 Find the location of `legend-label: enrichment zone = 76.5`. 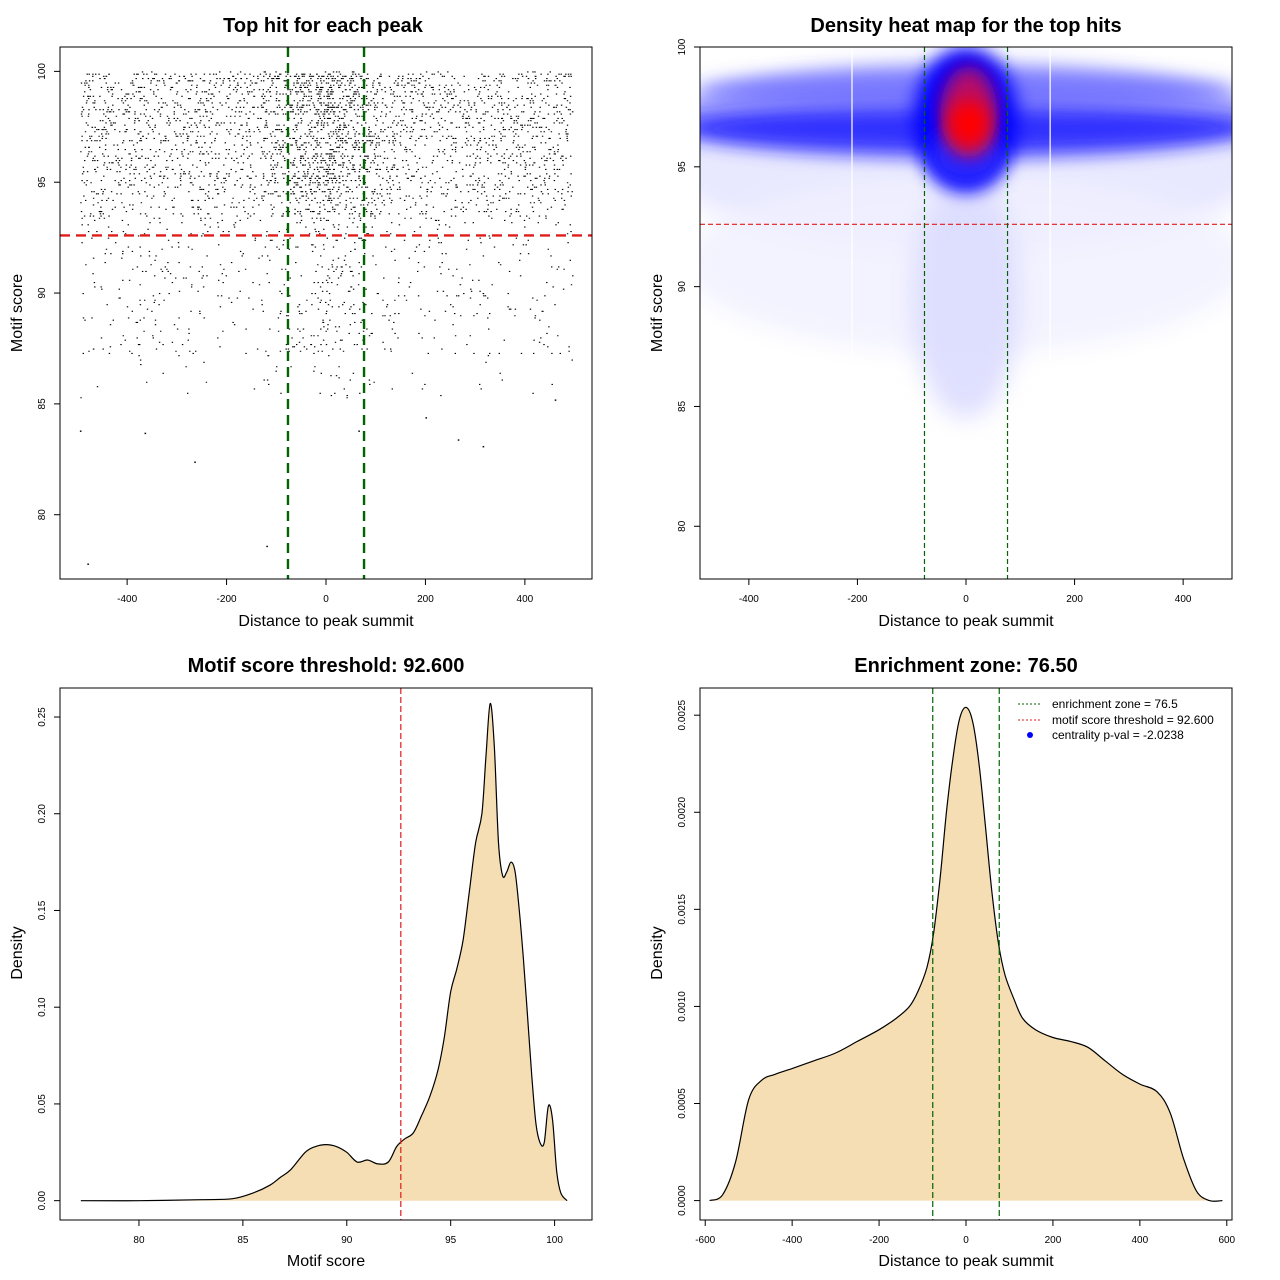

legend-label: enrichment zone = 76.5 is located at coordinates (1115, 704).